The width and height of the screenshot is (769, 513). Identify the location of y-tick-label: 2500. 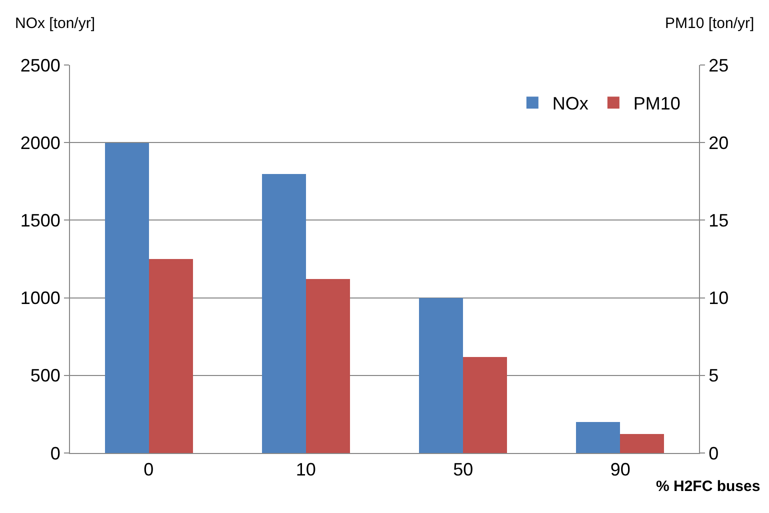
(40, 65).